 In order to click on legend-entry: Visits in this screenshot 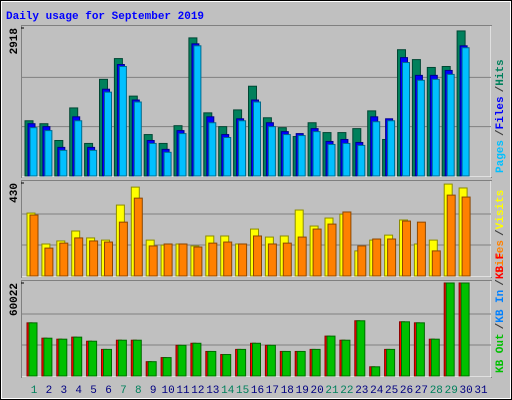, I will do `click(501, 210)`.